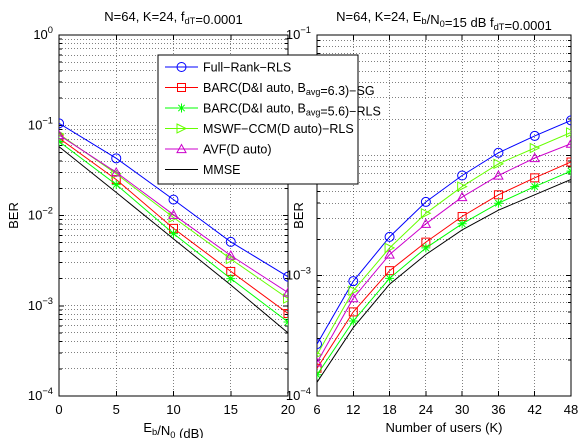 This screenshot has width=582, height=438. Describe the element at coordinates (173, 409) in the screenshot. I see `x-tick-label: 10` at that location.